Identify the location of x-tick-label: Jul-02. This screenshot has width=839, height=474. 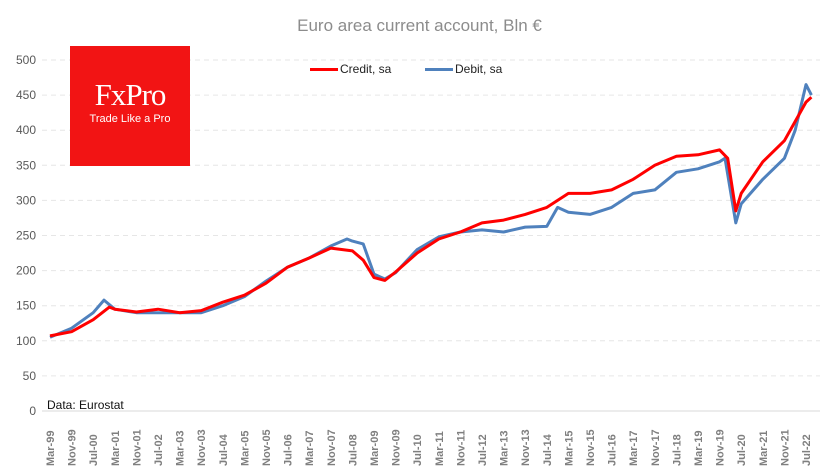
(159, 450).